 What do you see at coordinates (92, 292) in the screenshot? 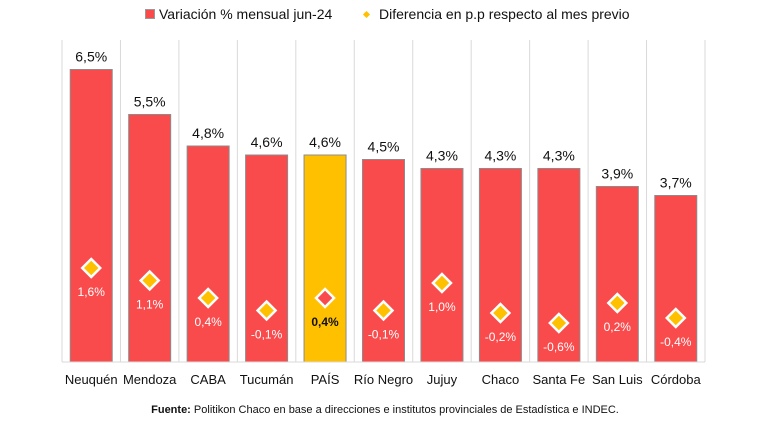
I see `diamond-value-label: 1,6%` at bounding box center [92, 292].